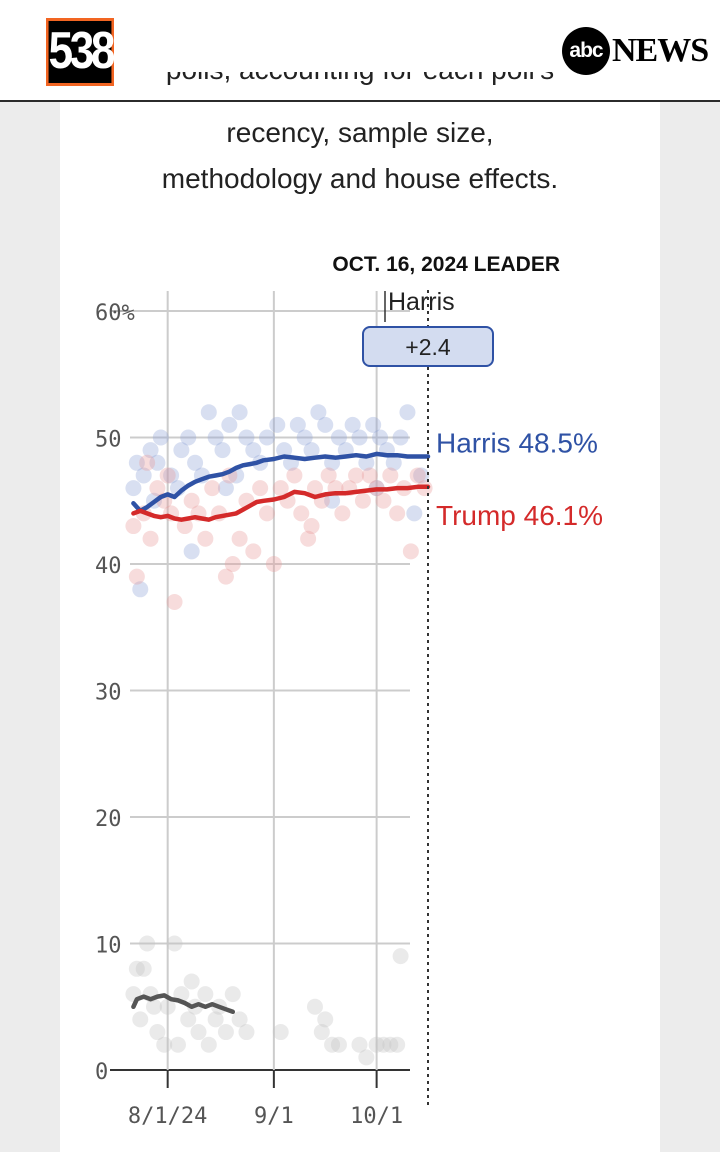 Image resolution: width=720 pixels, height=1152 pixels. What do you see at coordinates (519, 515) in the screenshot?
I see `series-label-trump: Trump 46.1%` at bounding box center [519, 515].